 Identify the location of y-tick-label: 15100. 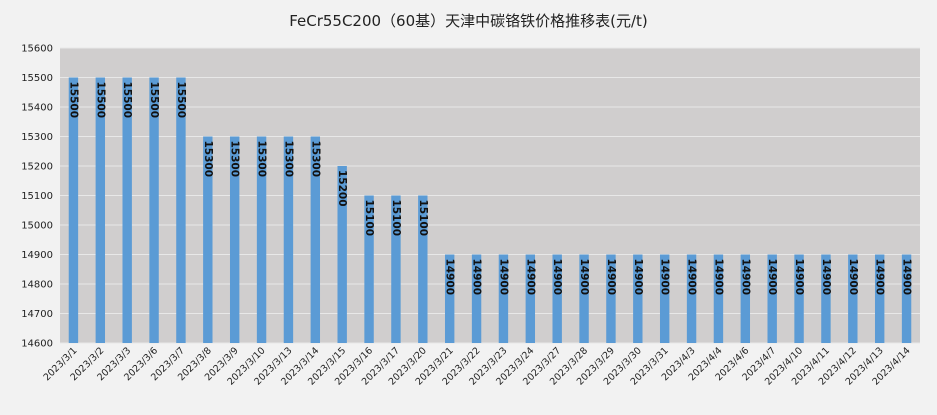
(37, 196).